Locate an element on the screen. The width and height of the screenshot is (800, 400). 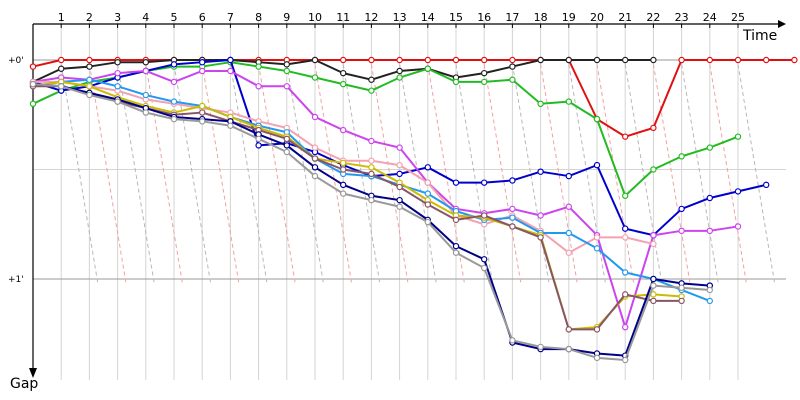
x-tick-label: 10 is located at coordinates (315, 17).